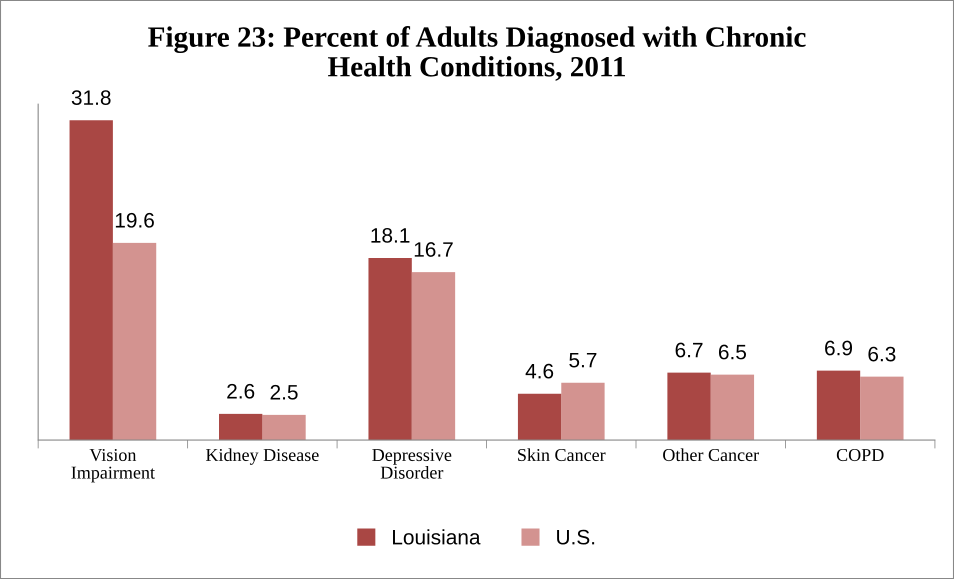 The width and height of the screenshot is (954, 579). Describe the element at coordinates (240, 391) in the screenshot. I see `data-label: 2.6` at that location.